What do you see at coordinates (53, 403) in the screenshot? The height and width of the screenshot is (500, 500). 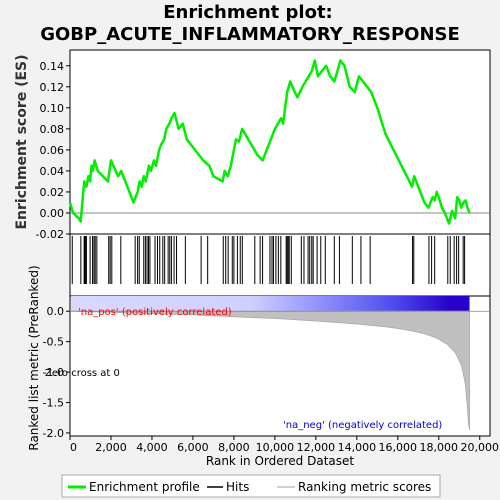 I see `rank-ytick-label: -1.5` at bounding box center [53, 403].